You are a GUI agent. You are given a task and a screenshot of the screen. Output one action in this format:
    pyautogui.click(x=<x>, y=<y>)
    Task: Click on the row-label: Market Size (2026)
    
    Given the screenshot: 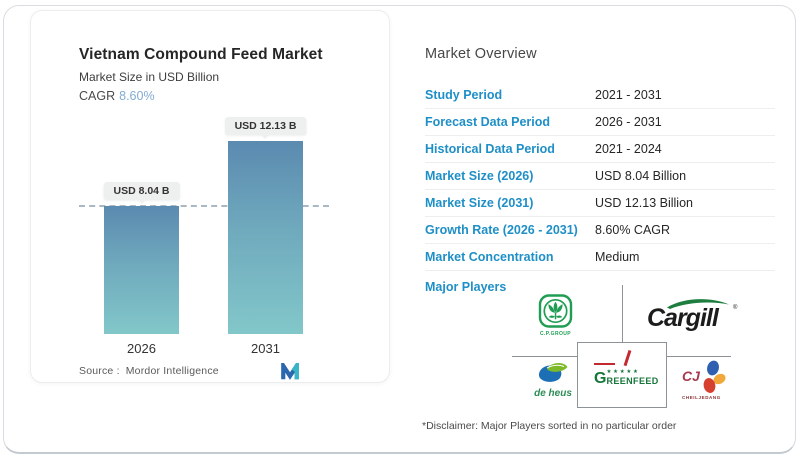 What is the action you would take?
    pyautogui.click(x=479, y=176)
    